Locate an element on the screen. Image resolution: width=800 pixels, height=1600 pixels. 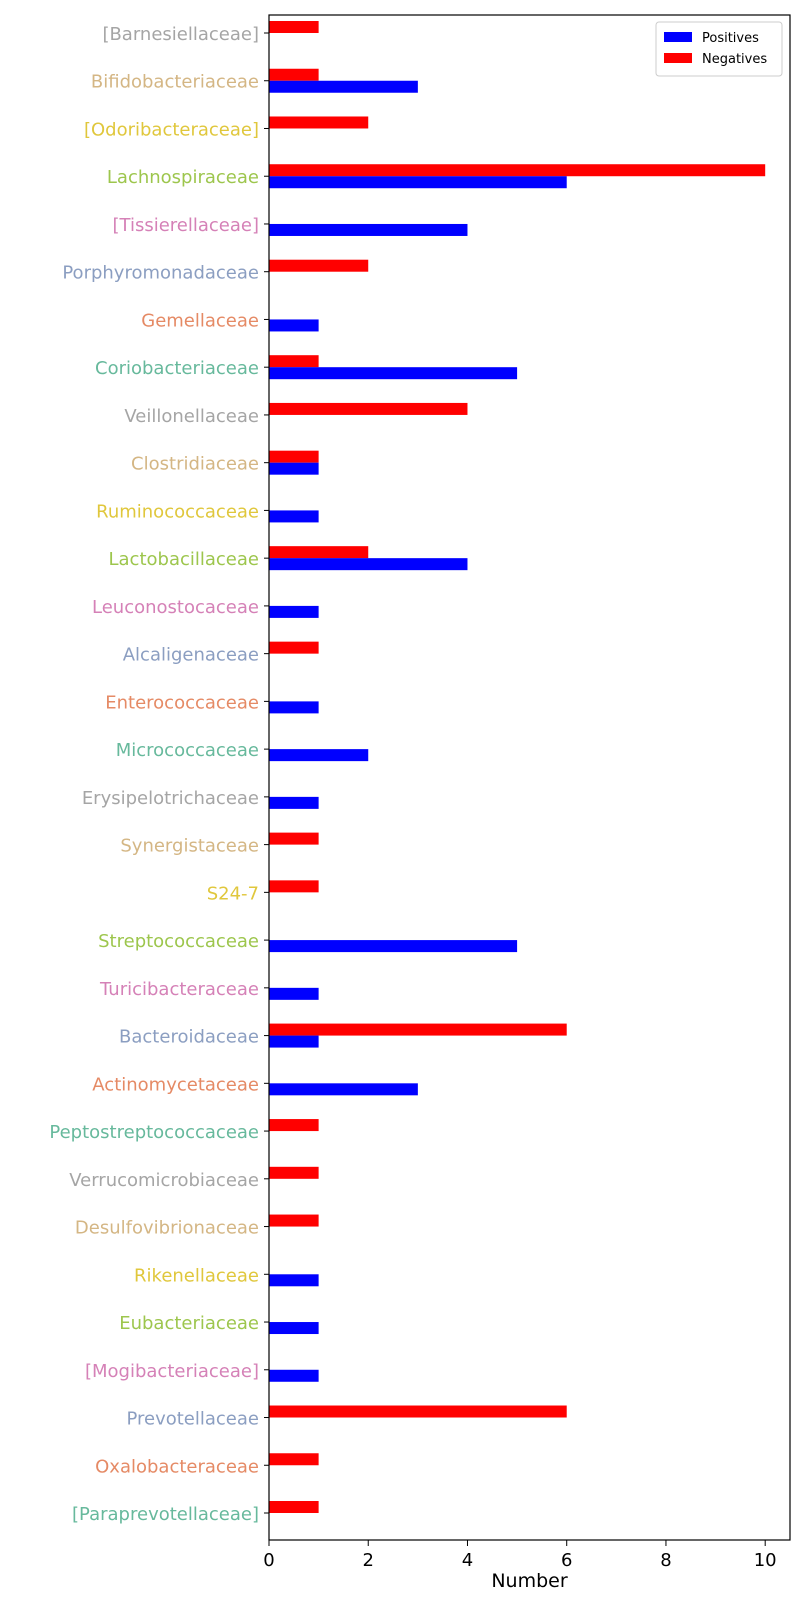
x-axis-title: Number is located at coordinates (529, 1581).